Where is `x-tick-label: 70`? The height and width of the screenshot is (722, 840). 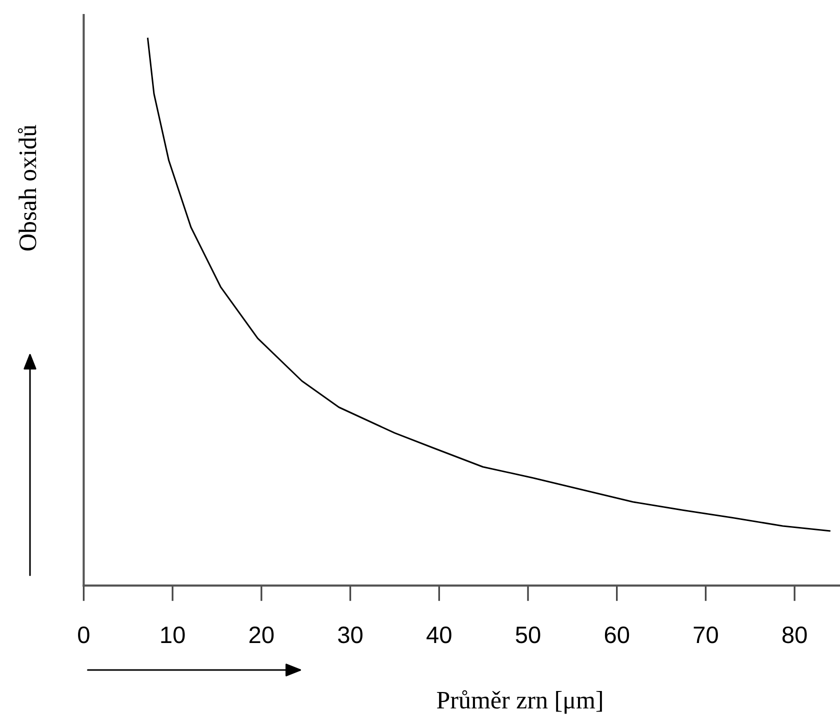
x-tick-label: 70 is located at coordinates (706, 635).